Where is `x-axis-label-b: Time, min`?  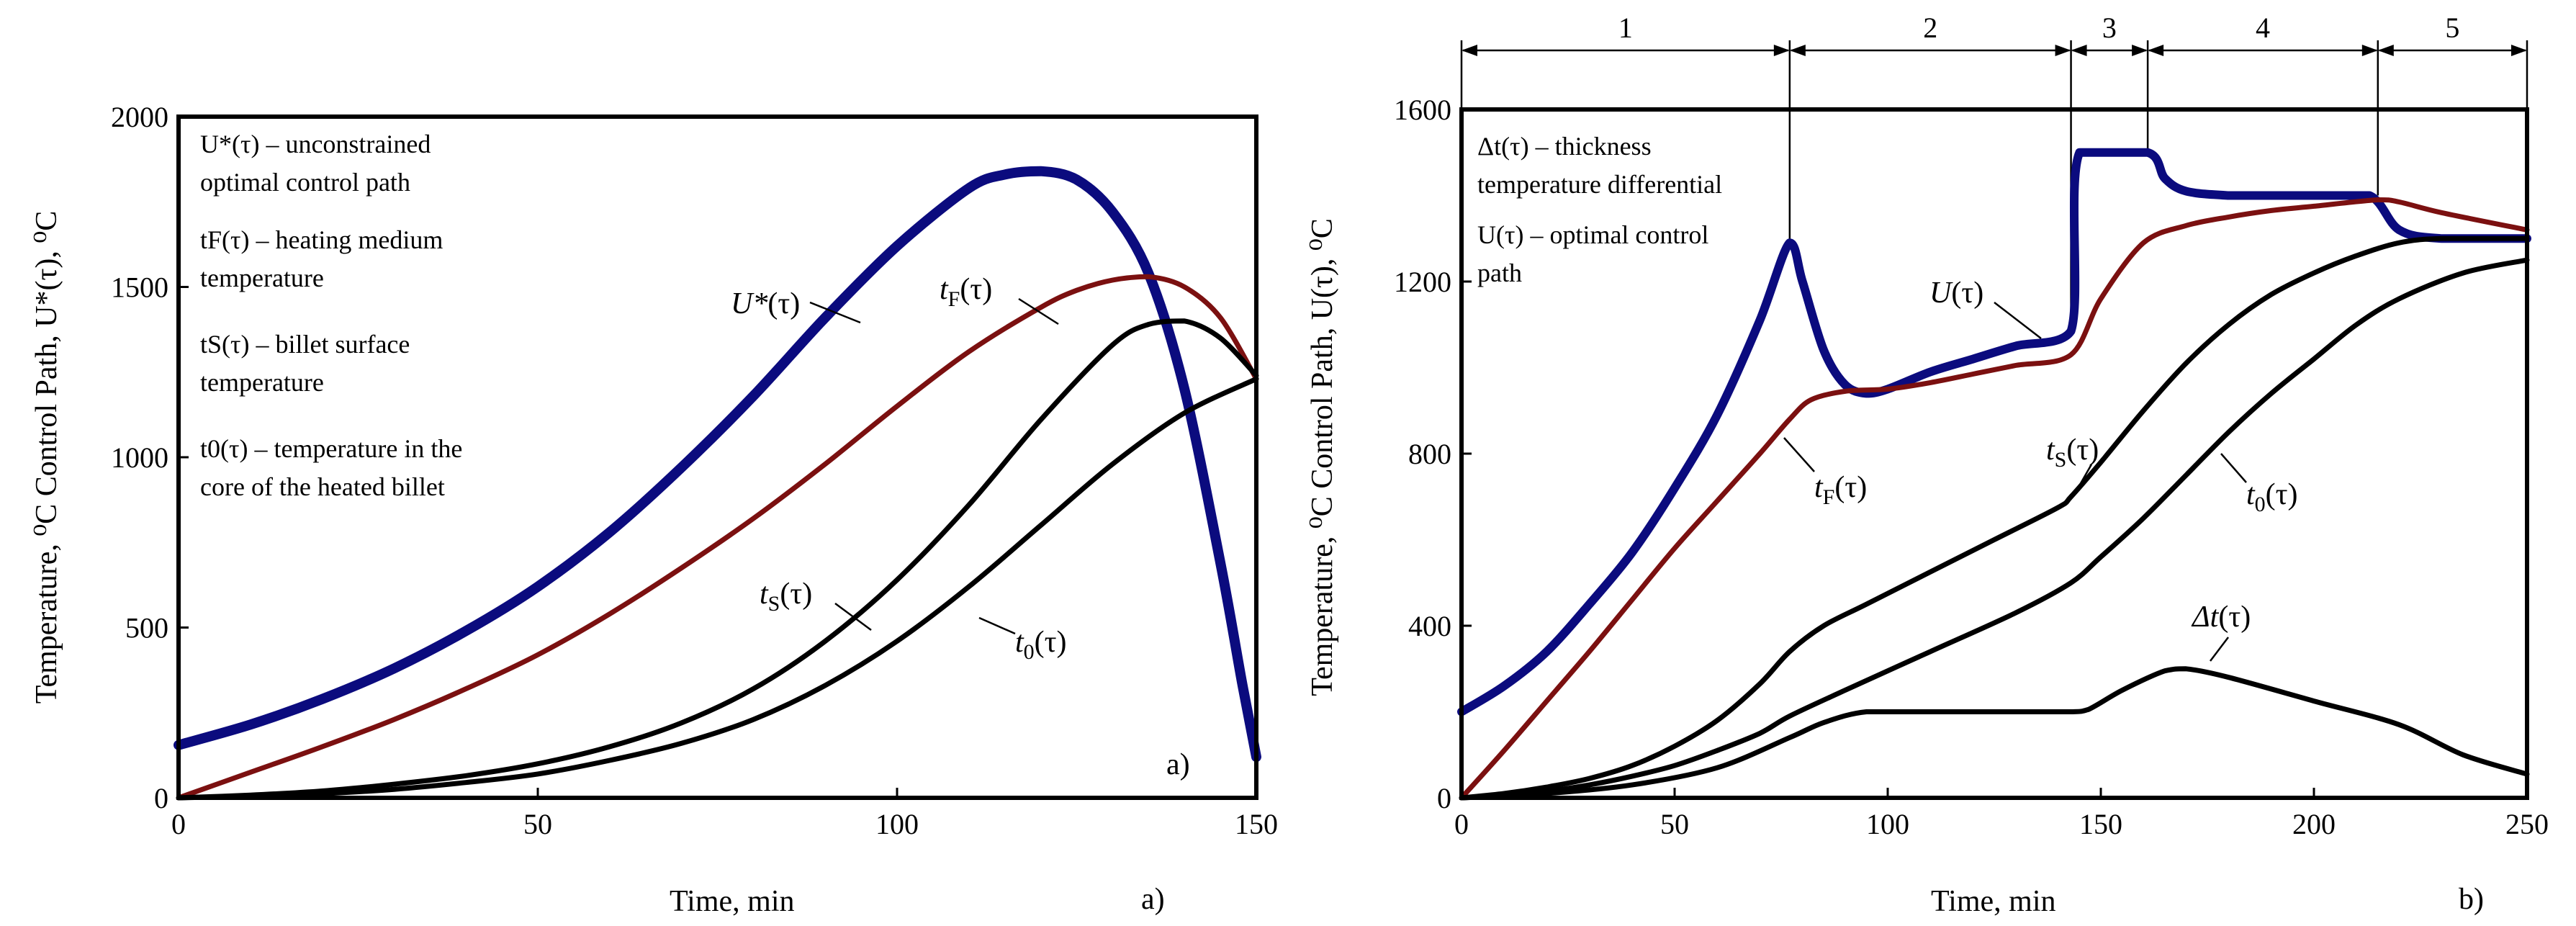 x-axis-label-b: Time, min is located at coordinates (1993, 901).